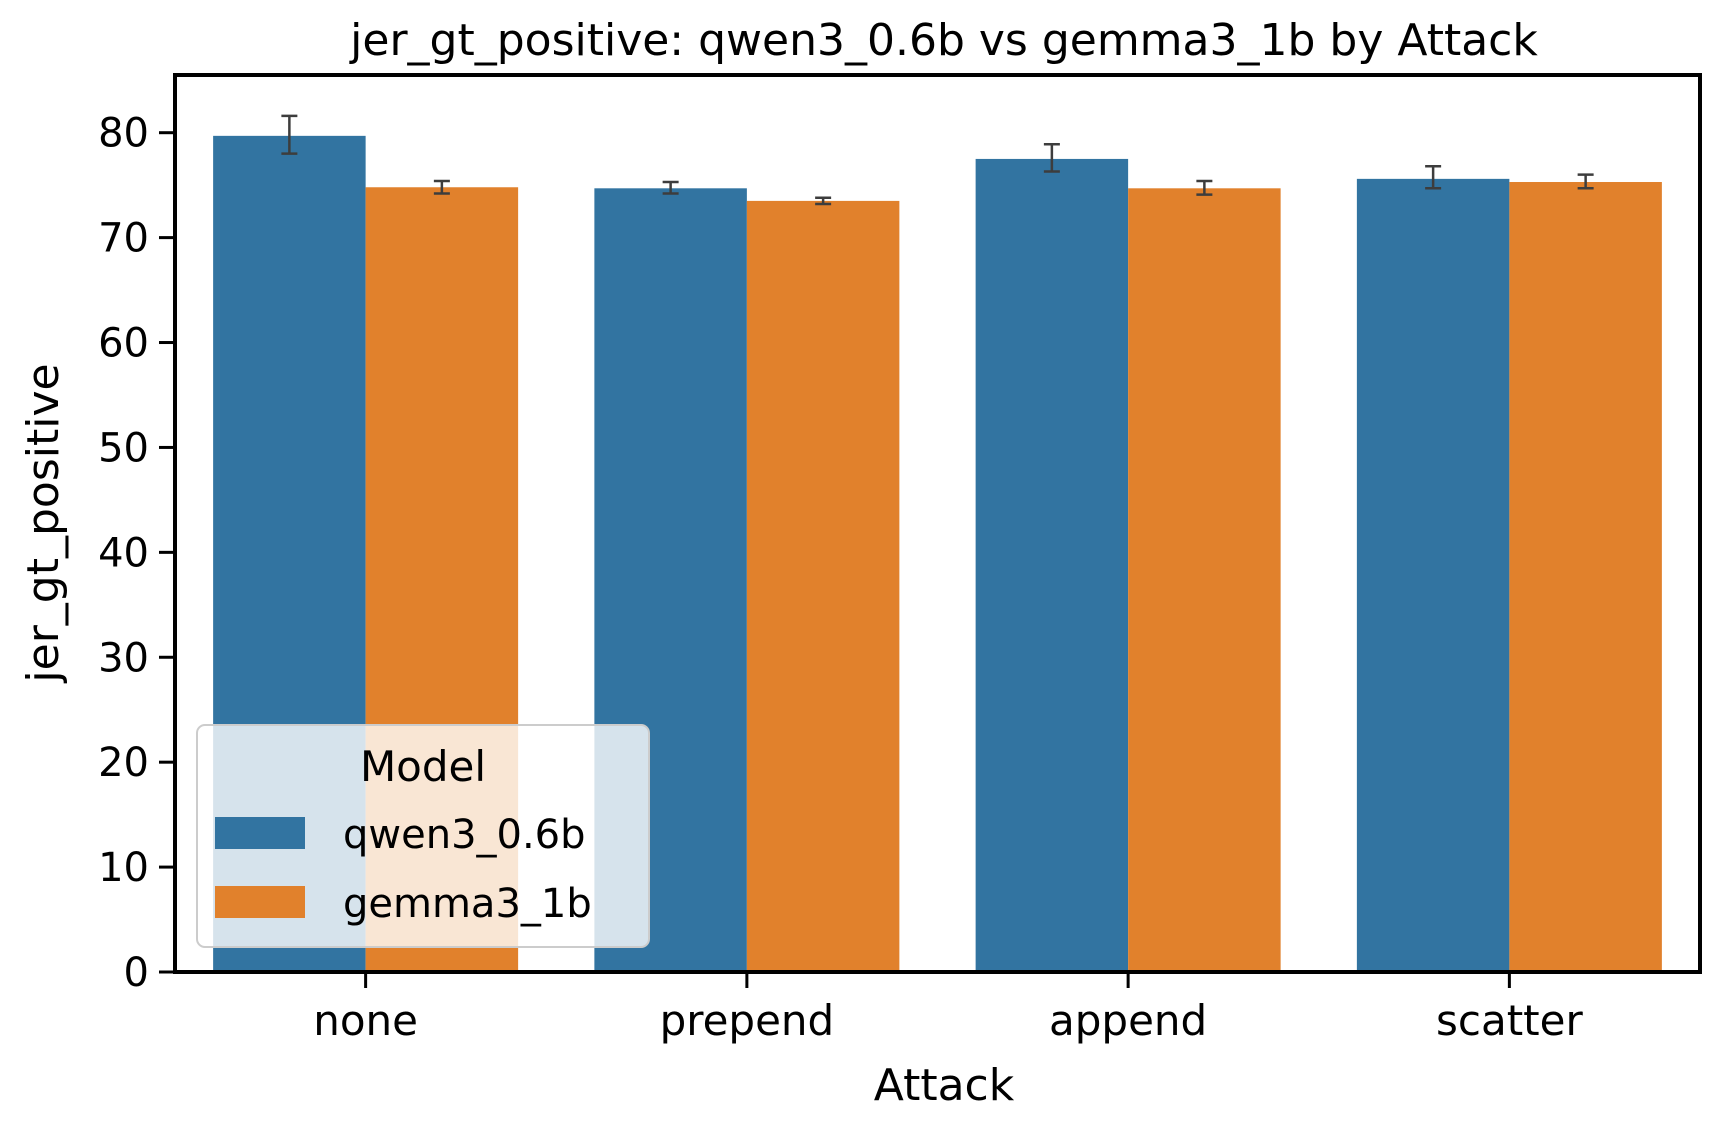 Image resolution: width=1731 pixels, height=1129 pixels. I want to click on x-tick-label-none: none, so click(365, 1020).